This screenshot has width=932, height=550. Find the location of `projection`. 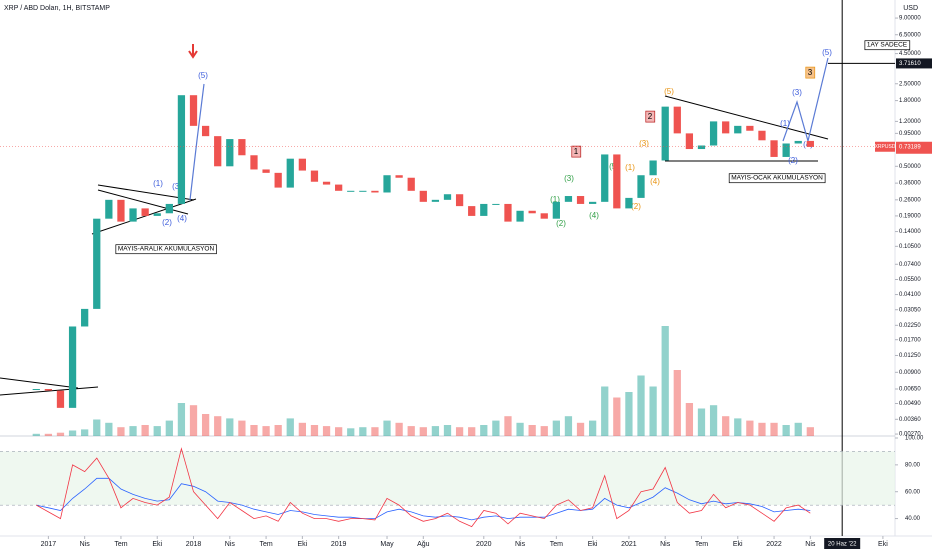

projection is located at coordinates (805, 100).